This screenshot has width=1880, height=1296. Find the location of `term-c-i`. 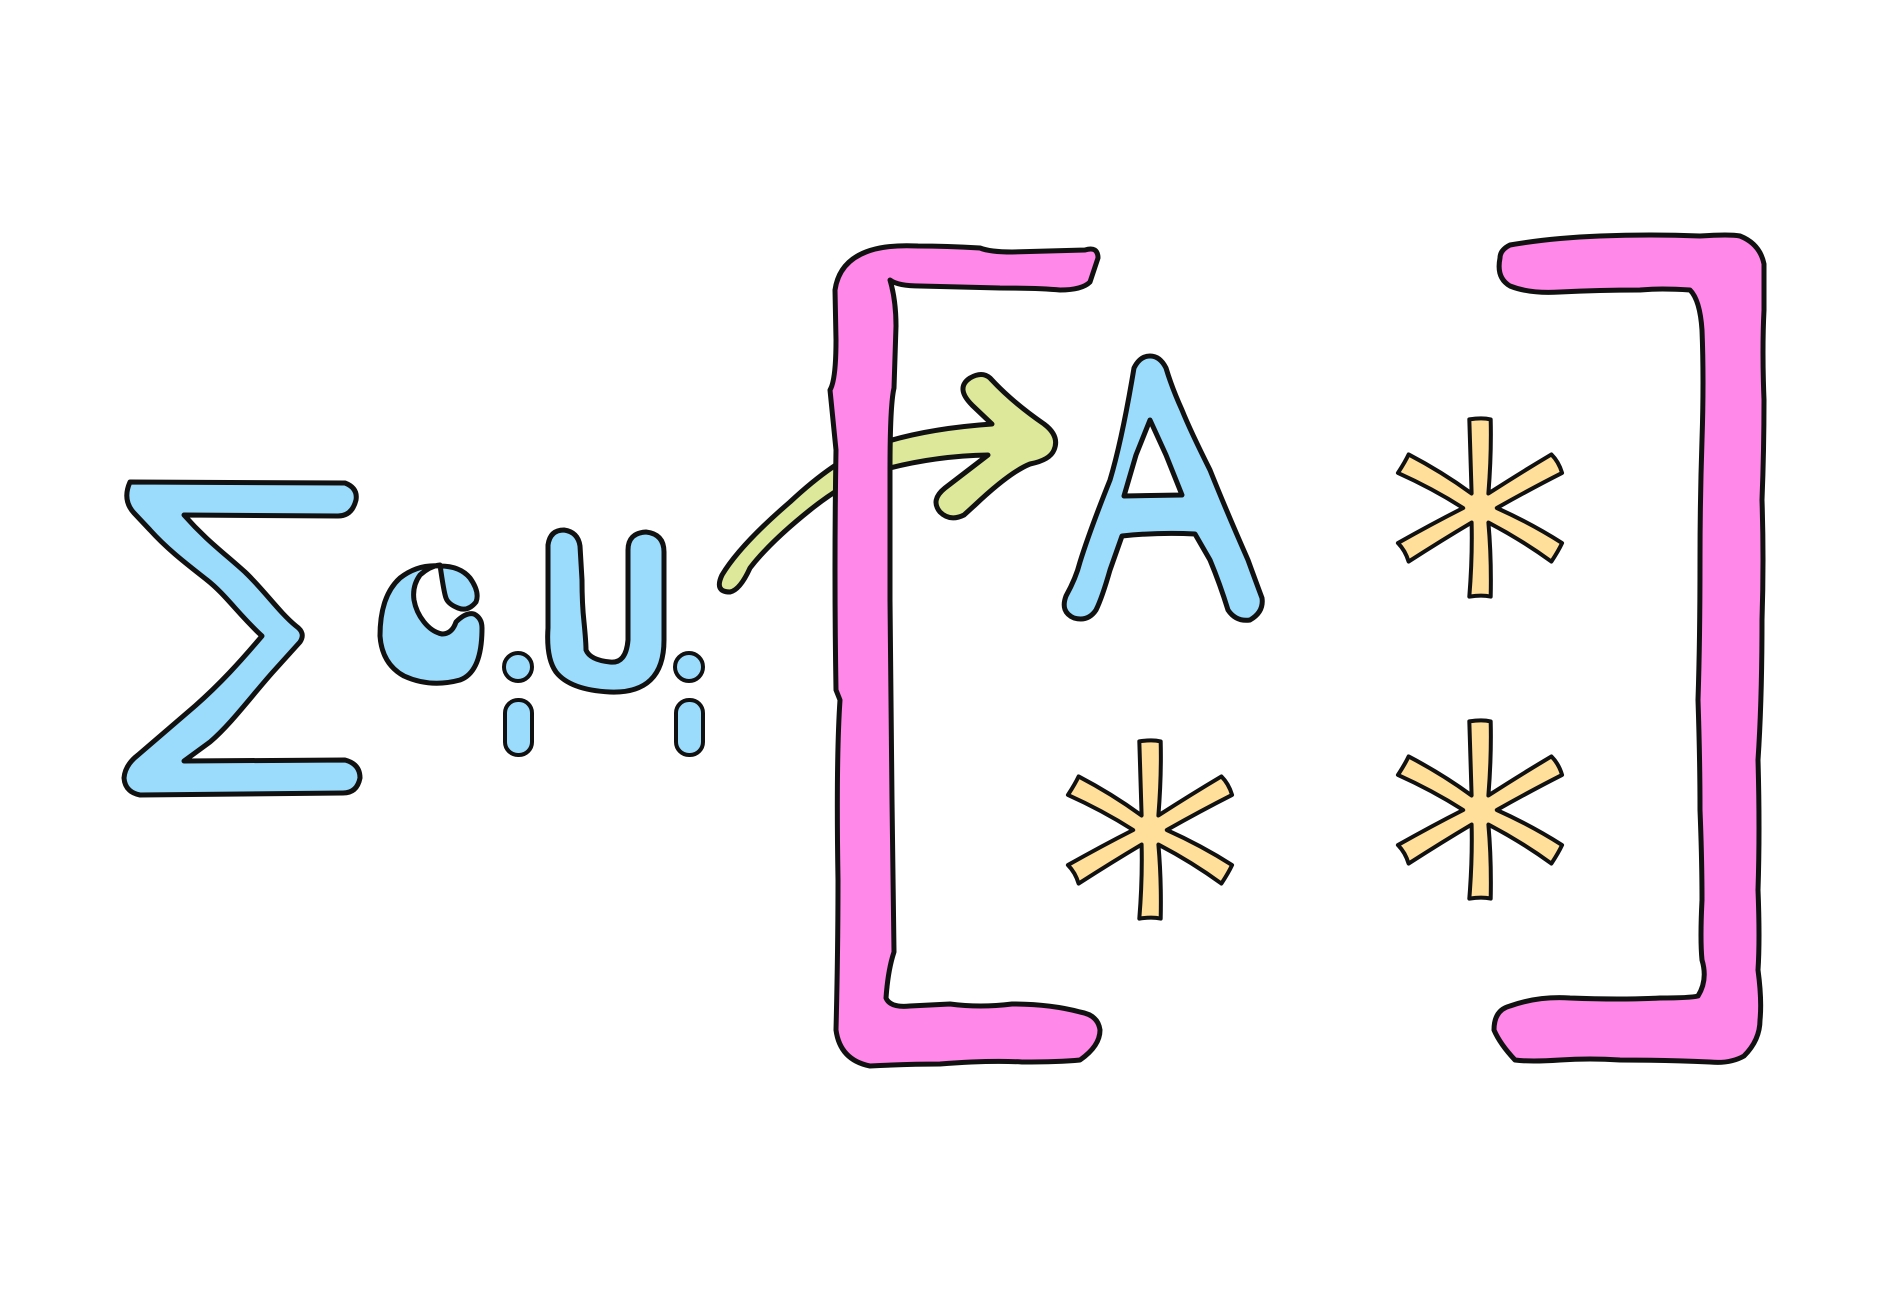

term-c-i is located at coordinates (455, 659).